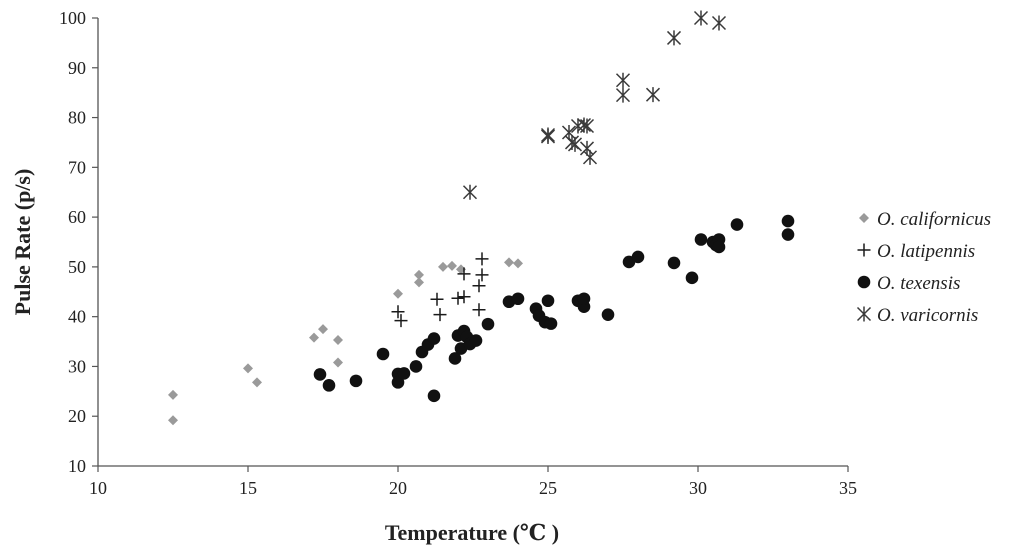  Describe the element at coordinates (848, 488) in the screenshot. I see `x-tick-label: 35` at that location.